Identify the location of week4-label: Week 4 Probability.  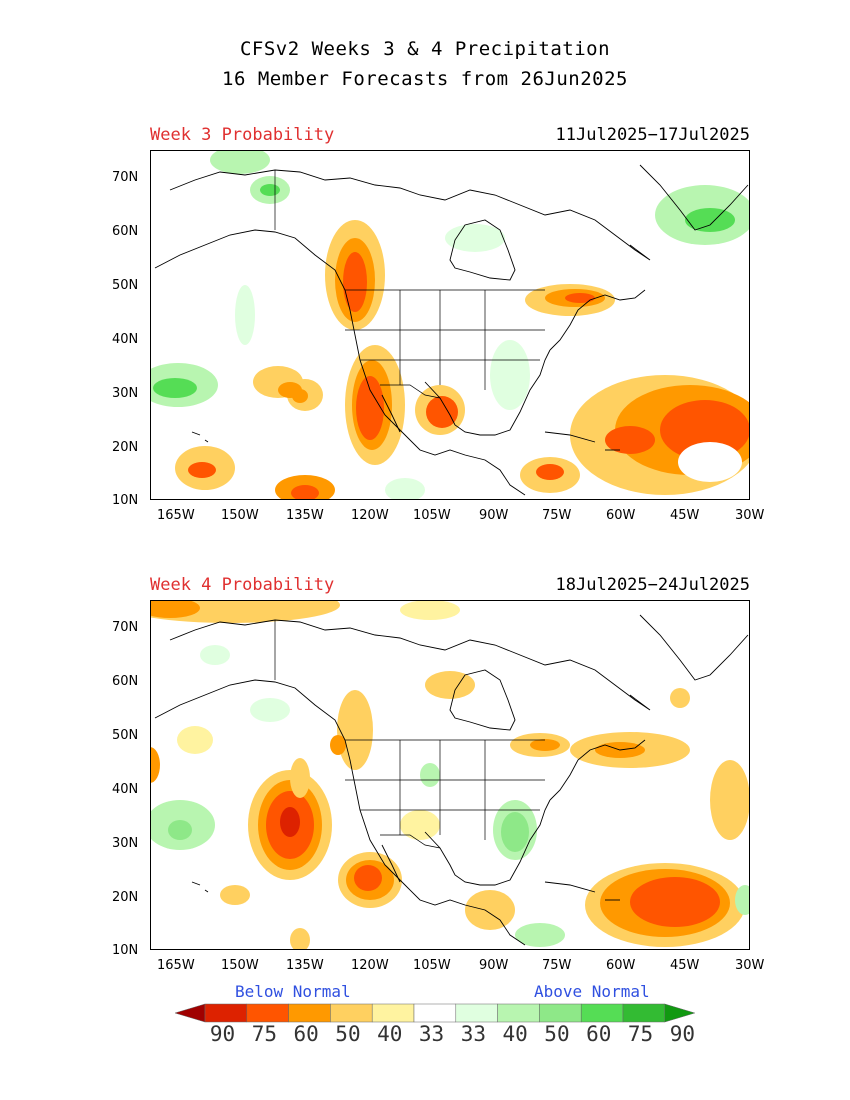
(242, 585).